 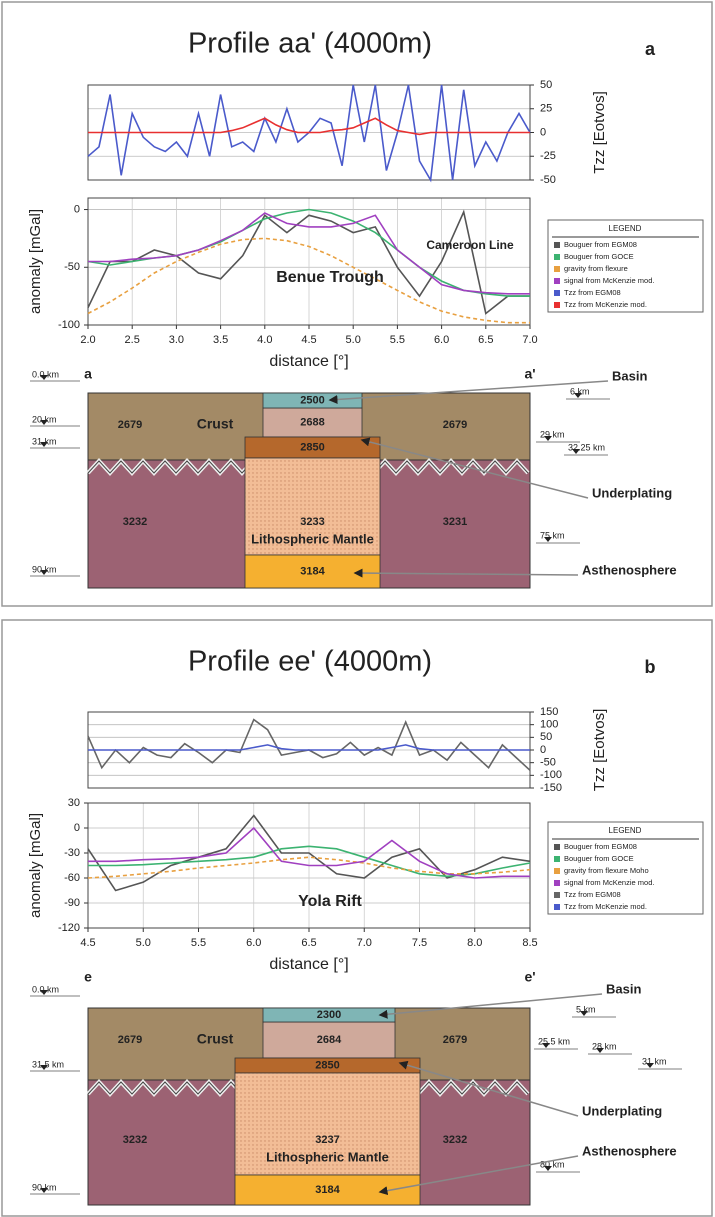 I want to click on upper-crust-block, so click(x=329, y=1040).